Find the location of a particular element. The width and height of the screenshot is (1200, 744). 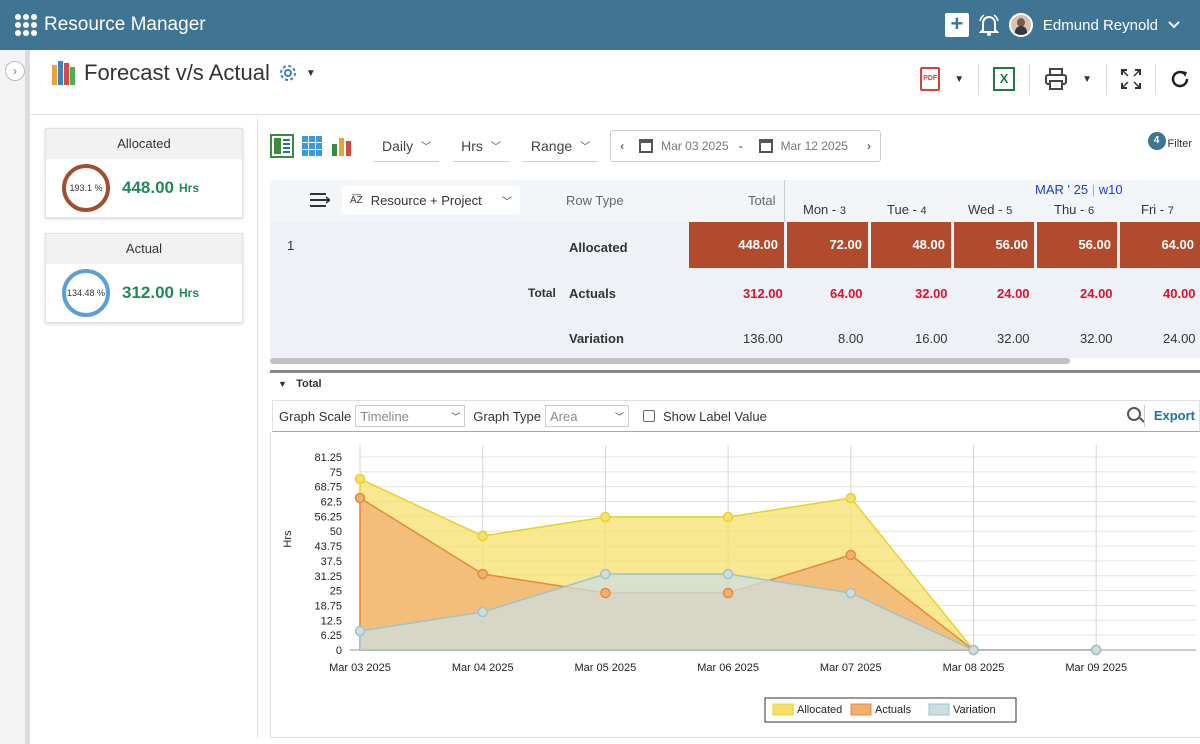

y-tick-label: 75 is located at coordinates (336, 473).